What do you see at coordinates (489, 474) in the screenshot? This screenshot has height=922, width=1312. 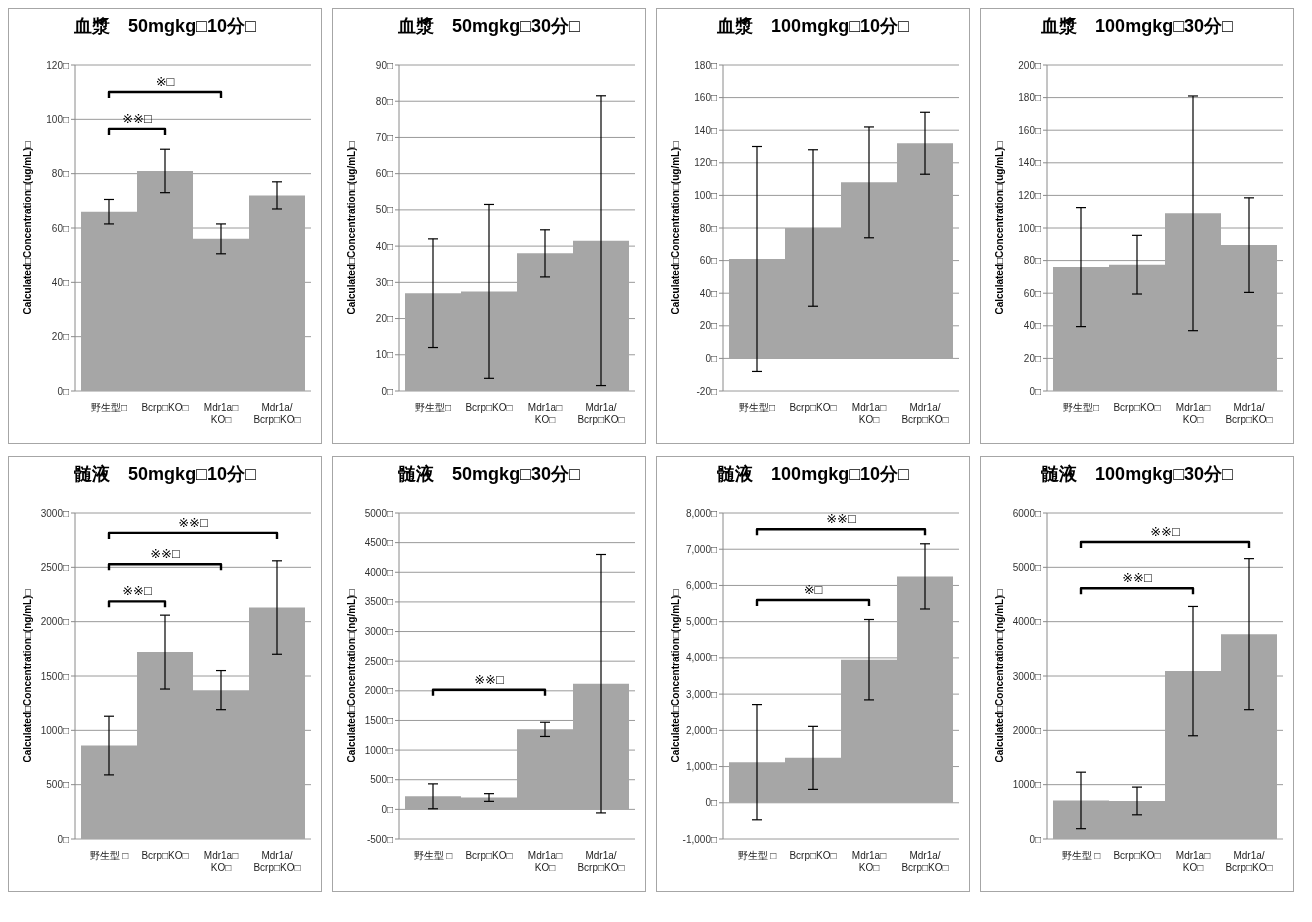 I see `chart-title: 髄液 50mgkg□30分□` at bounding box center [489, 474].